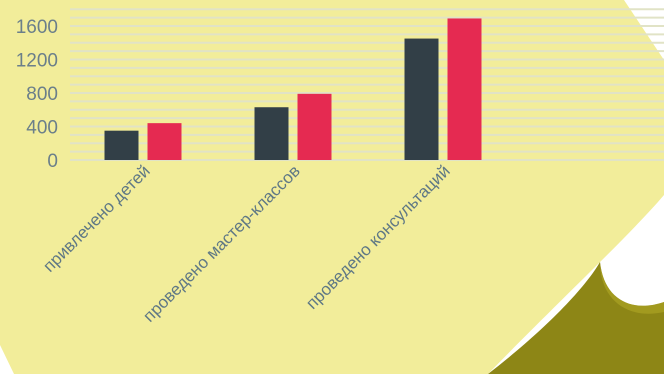 The height and width of the screenshot is (374, 664). Describe the element at coordinates (576, 318) in the screenshot. I see `page-curl` at that location.